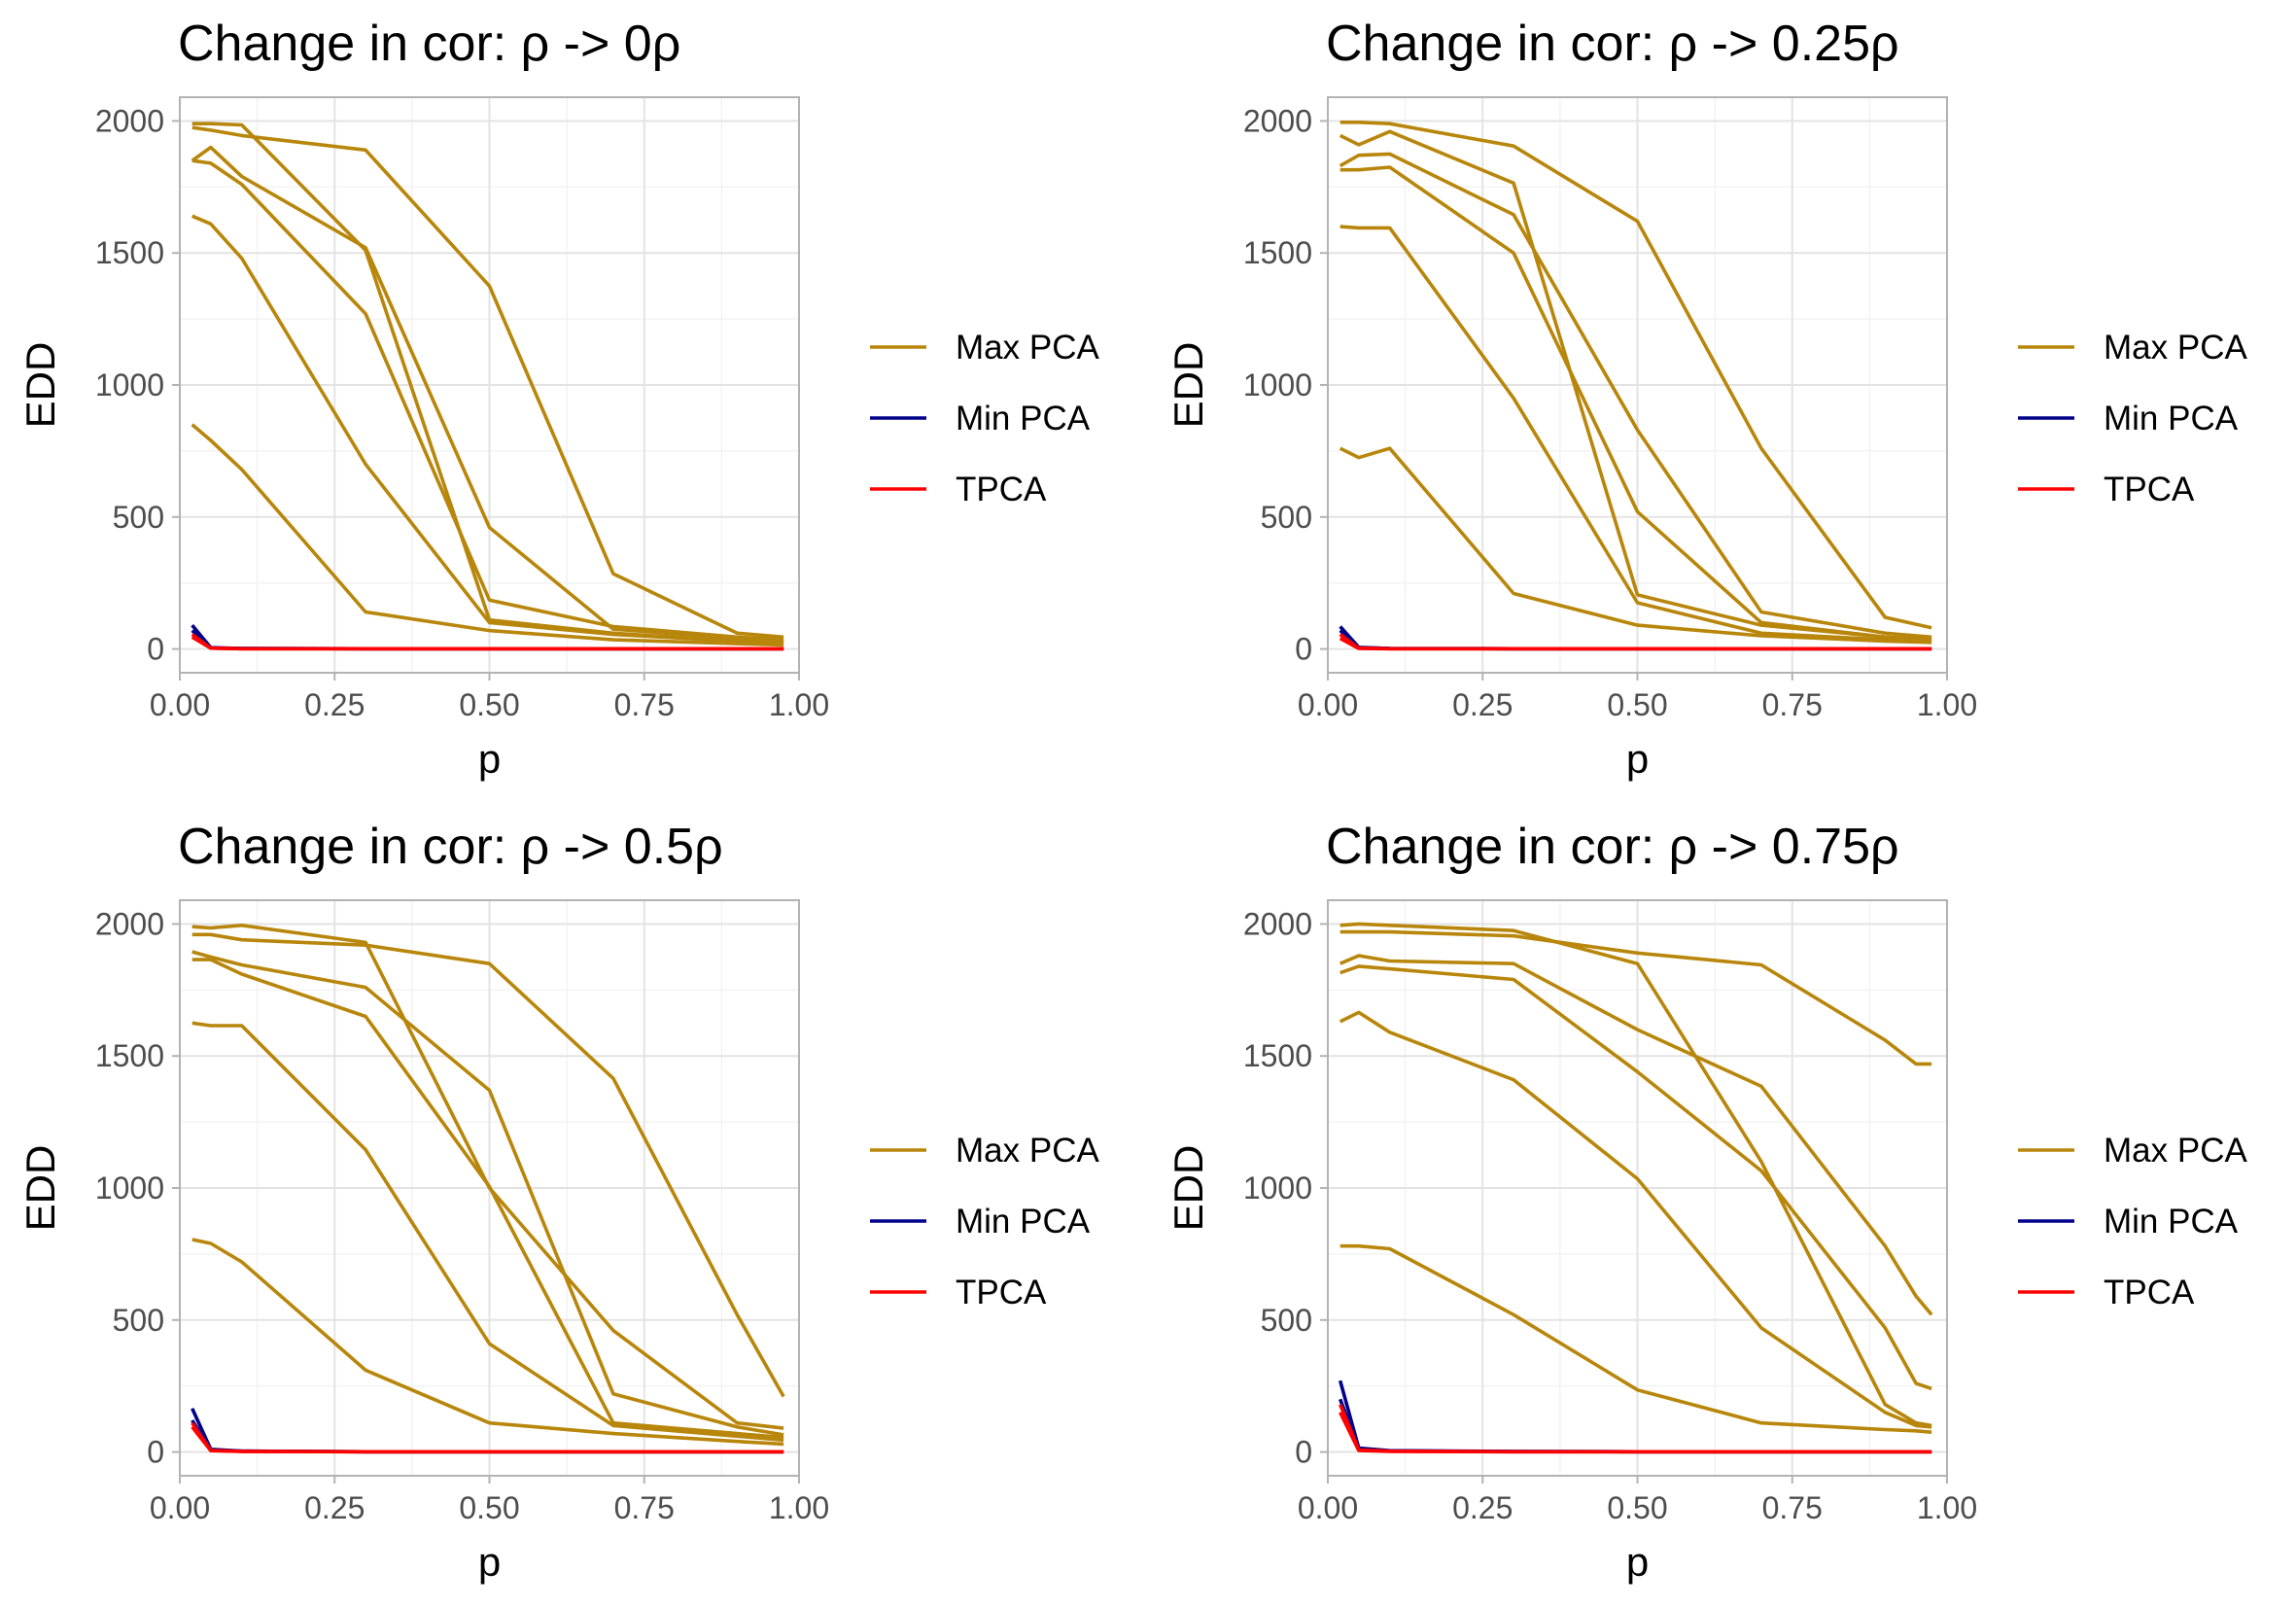 The height and width of the screenshot is (1607, 2296). I want to click on chart-title: Change in cor: ρ -> 0.25ρ, so click(1612, 44).